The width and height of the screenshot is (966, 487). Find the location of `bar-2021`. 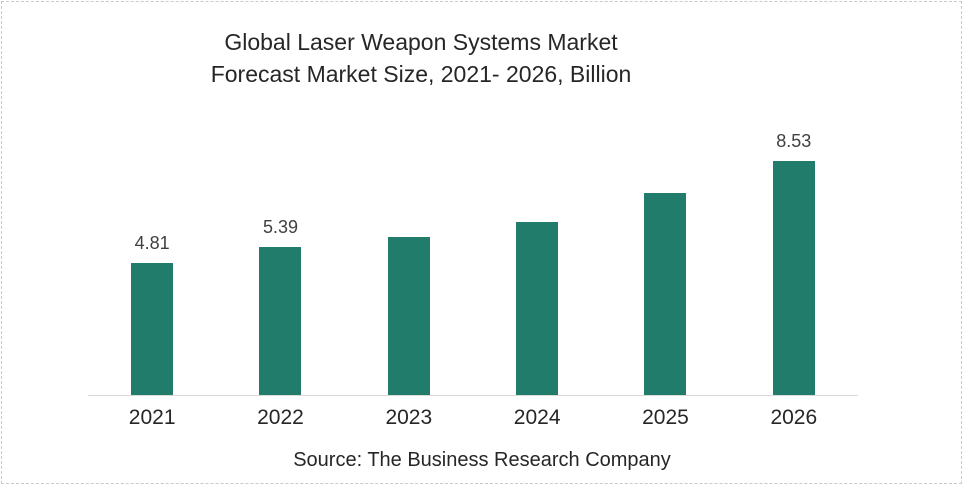

bar-2021 is located at coordinates (152, 329).